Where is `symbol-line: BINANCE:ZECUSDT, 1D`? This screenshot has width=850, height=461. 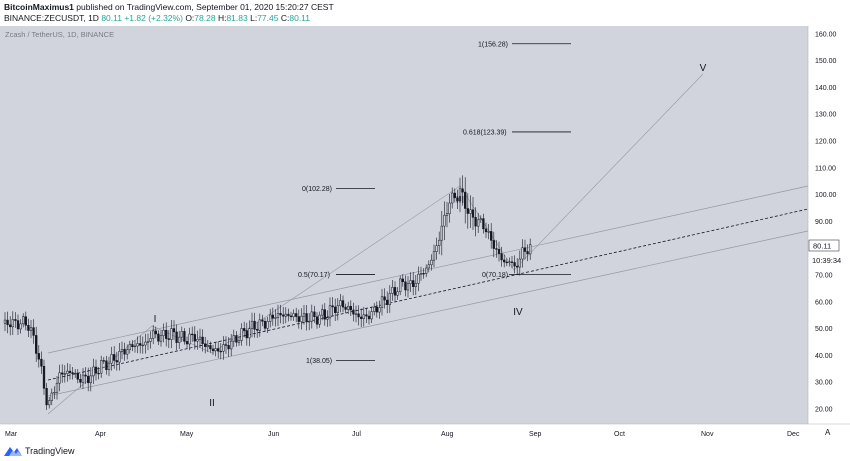 symbol-line: BINANCE:ZECUSDT, 1D is located at coordinates (51, 18).